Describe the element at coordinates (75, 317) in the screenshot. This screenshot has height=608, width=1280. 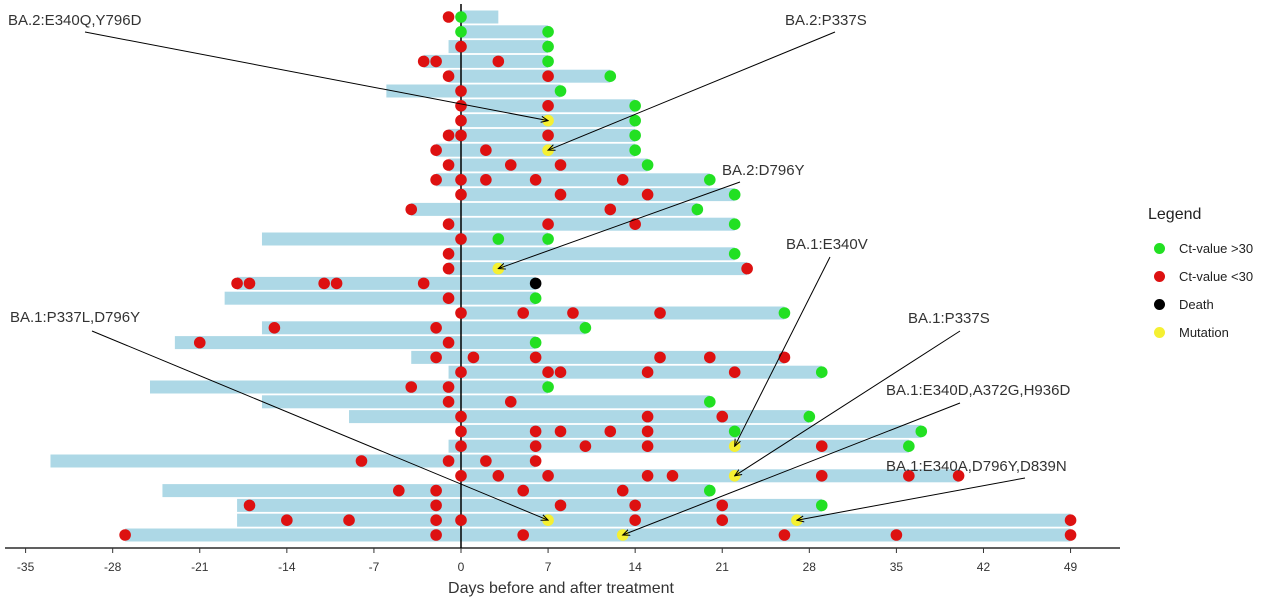
I see `mutation-annotation-label: BA.1:P337L,D796Y` at that location.